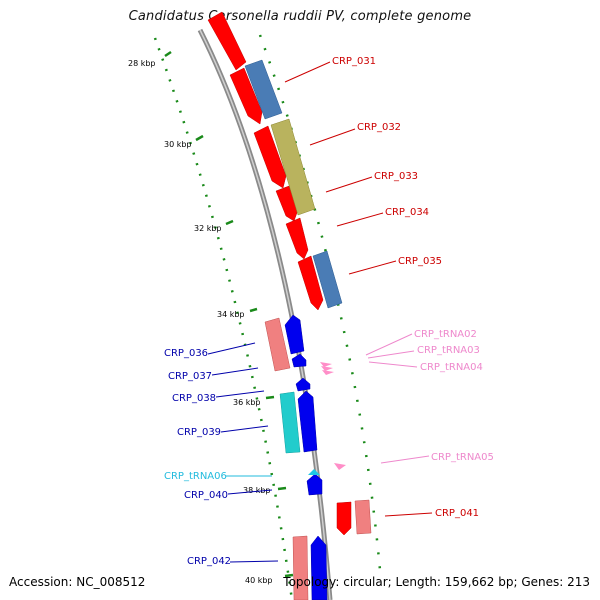 The height and width of the screenshot is (600, 600). I want to click on feature-label-crp034: CRP_034, so click(407, 212).